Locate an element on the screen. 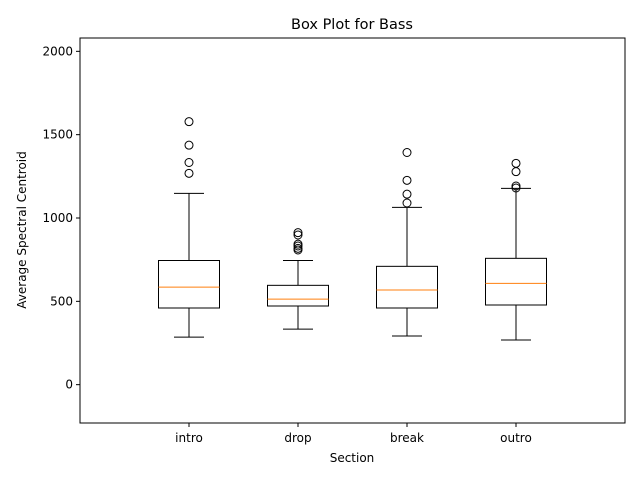 The image size is (640, 480). y-tick-label: 1000 is located at coordinates (57, 218).